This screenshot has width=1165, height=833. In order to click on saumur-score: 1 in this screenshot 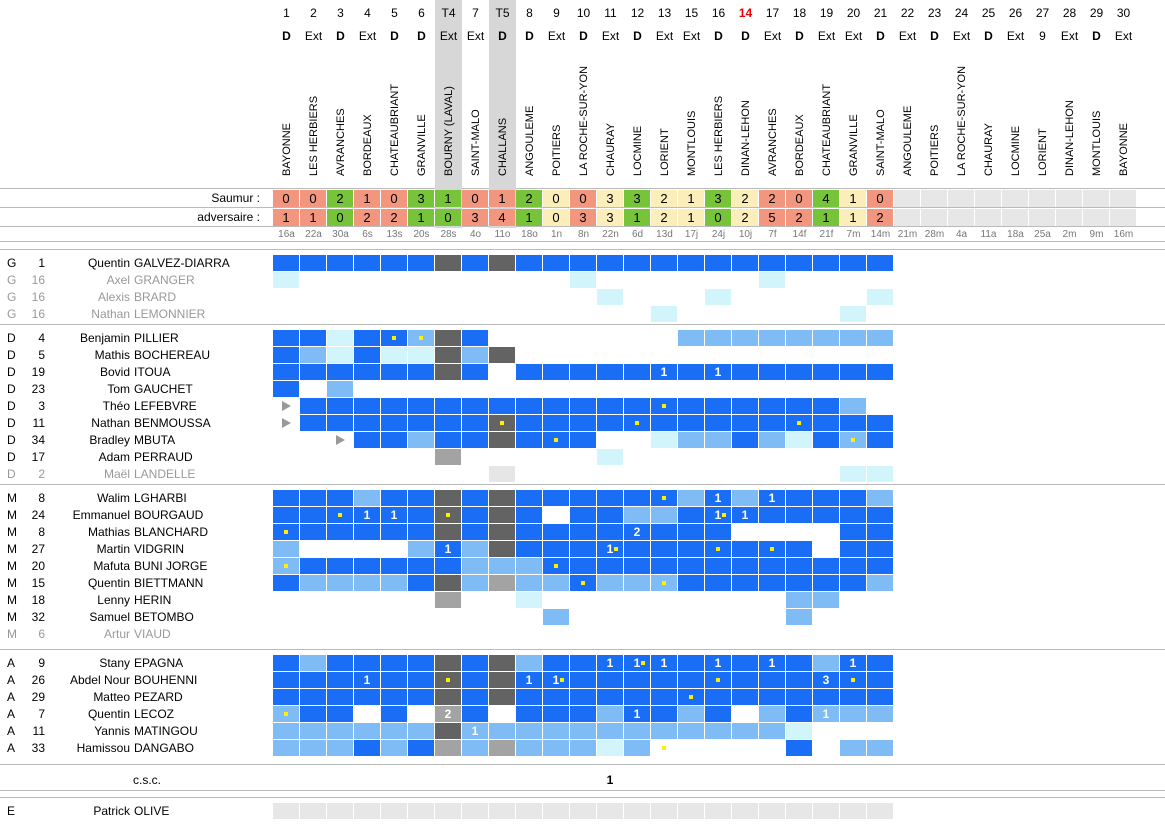, I will do `click(853, 198)`.